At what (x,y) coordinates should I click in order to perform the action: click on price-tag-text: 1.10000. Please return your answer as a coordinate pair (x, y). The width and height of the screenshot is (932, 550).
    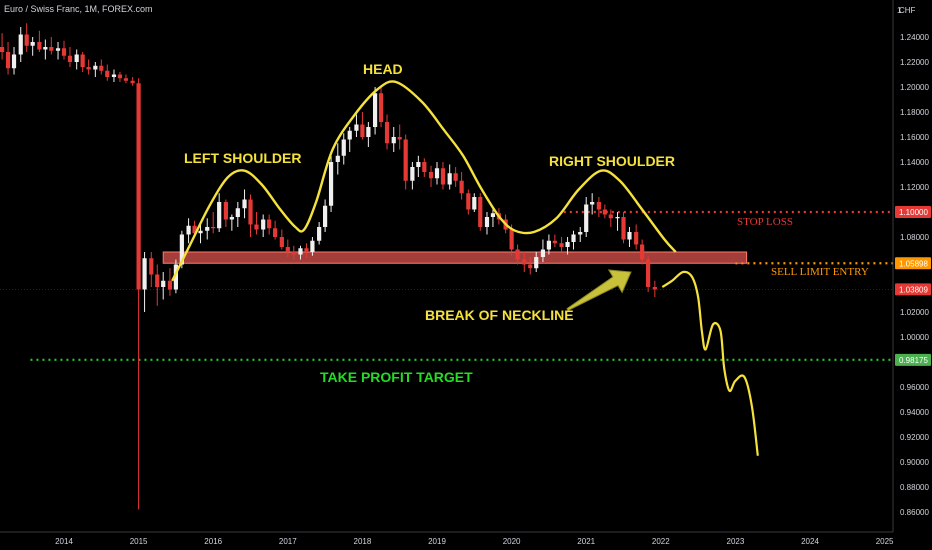
    Looking at the image, I should click on (913, 212).